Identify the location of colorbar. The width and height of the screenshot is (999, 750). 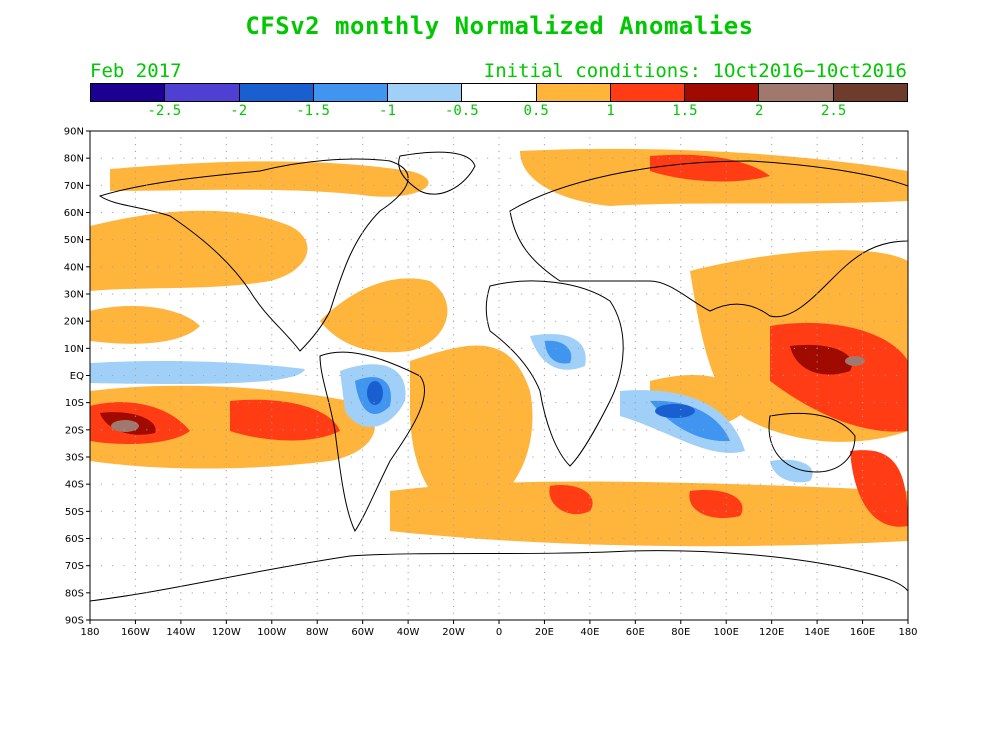
(499, 92).